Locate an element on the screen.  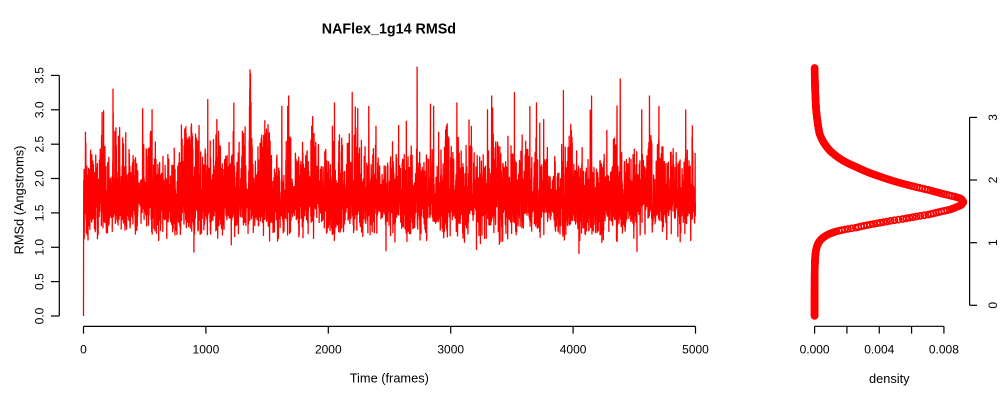
svg-text: 0.000 is located at coordinates (815, 350).